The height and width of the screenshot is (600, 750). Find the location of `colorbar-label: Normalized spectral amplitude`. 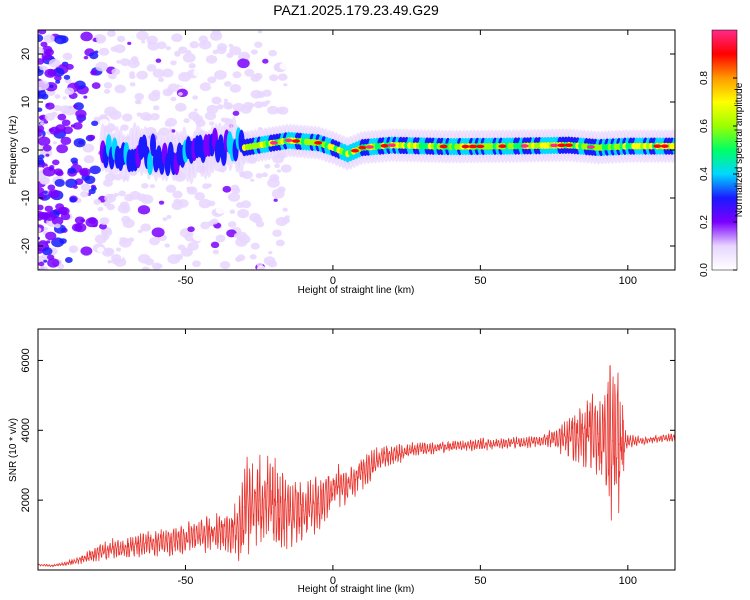

colorbar-label: Normalized spectral amplitude is located at coordinates (739, 149).